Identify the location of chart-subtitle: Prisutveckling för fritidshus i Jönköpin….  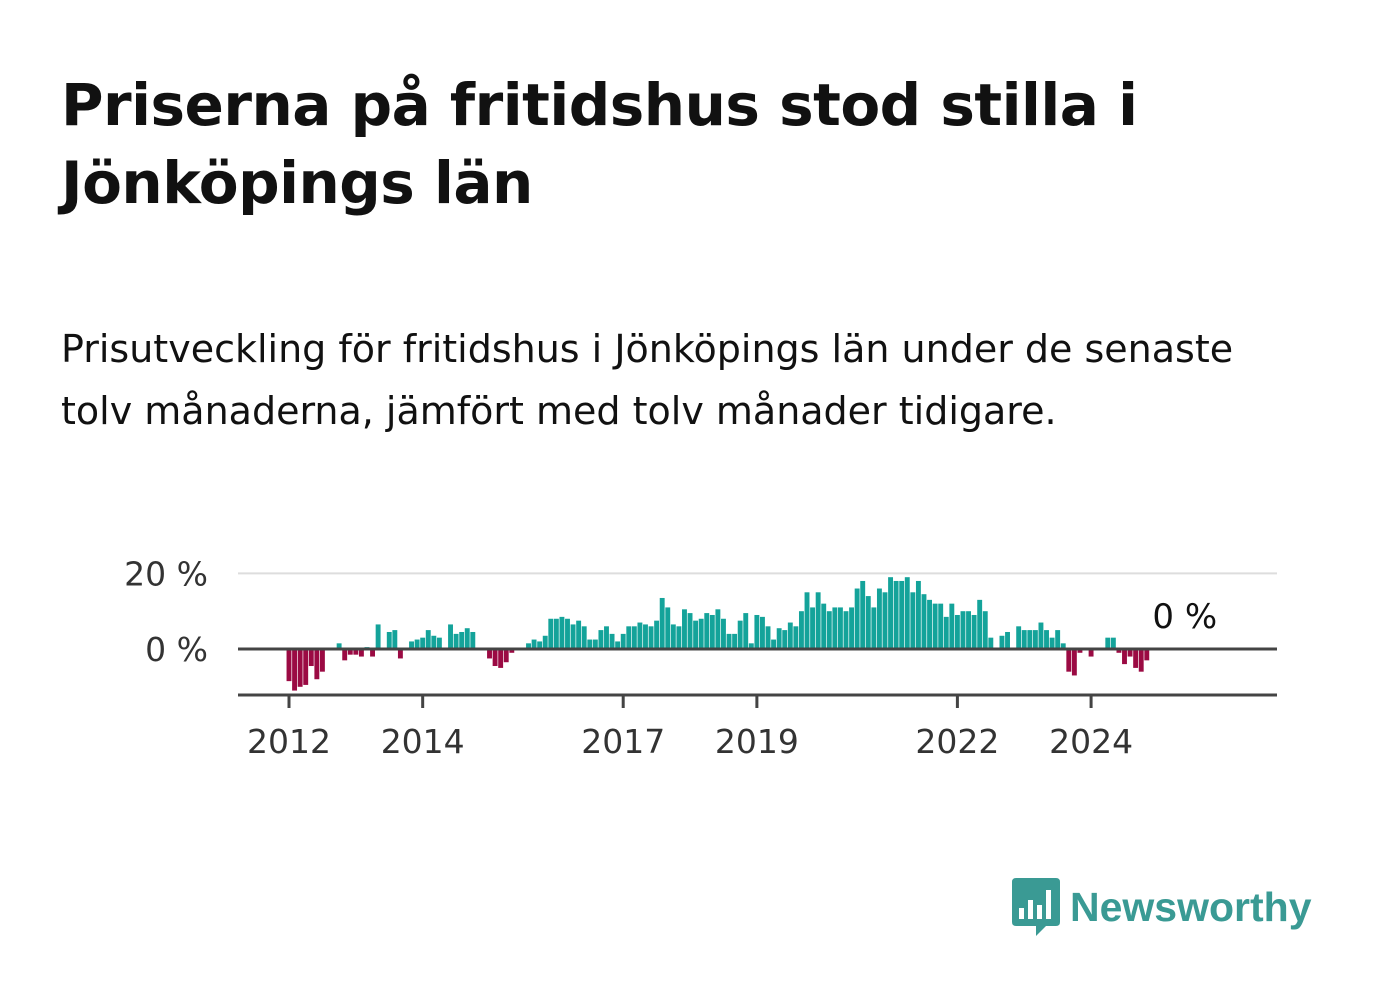
(647, 380).